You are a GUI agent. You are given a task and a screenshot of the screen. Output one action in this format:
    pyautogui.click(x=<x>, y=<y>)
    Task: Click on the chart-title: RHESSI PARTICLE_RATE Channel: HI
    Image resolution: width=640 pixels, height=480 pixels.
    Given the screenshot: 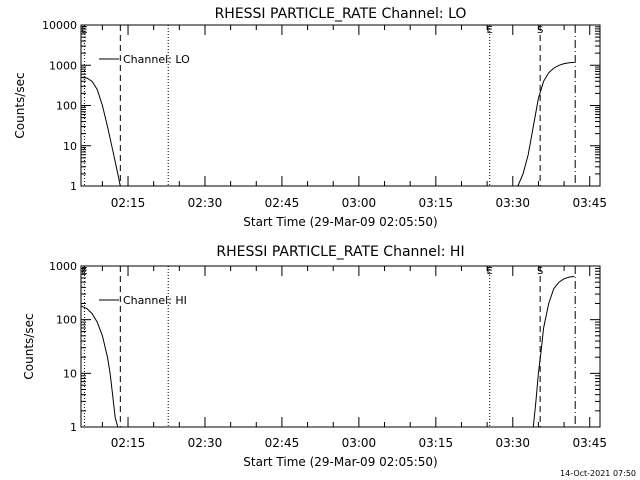 What is the action you would take?
    pyautogui.click(x=340, y=252)
    